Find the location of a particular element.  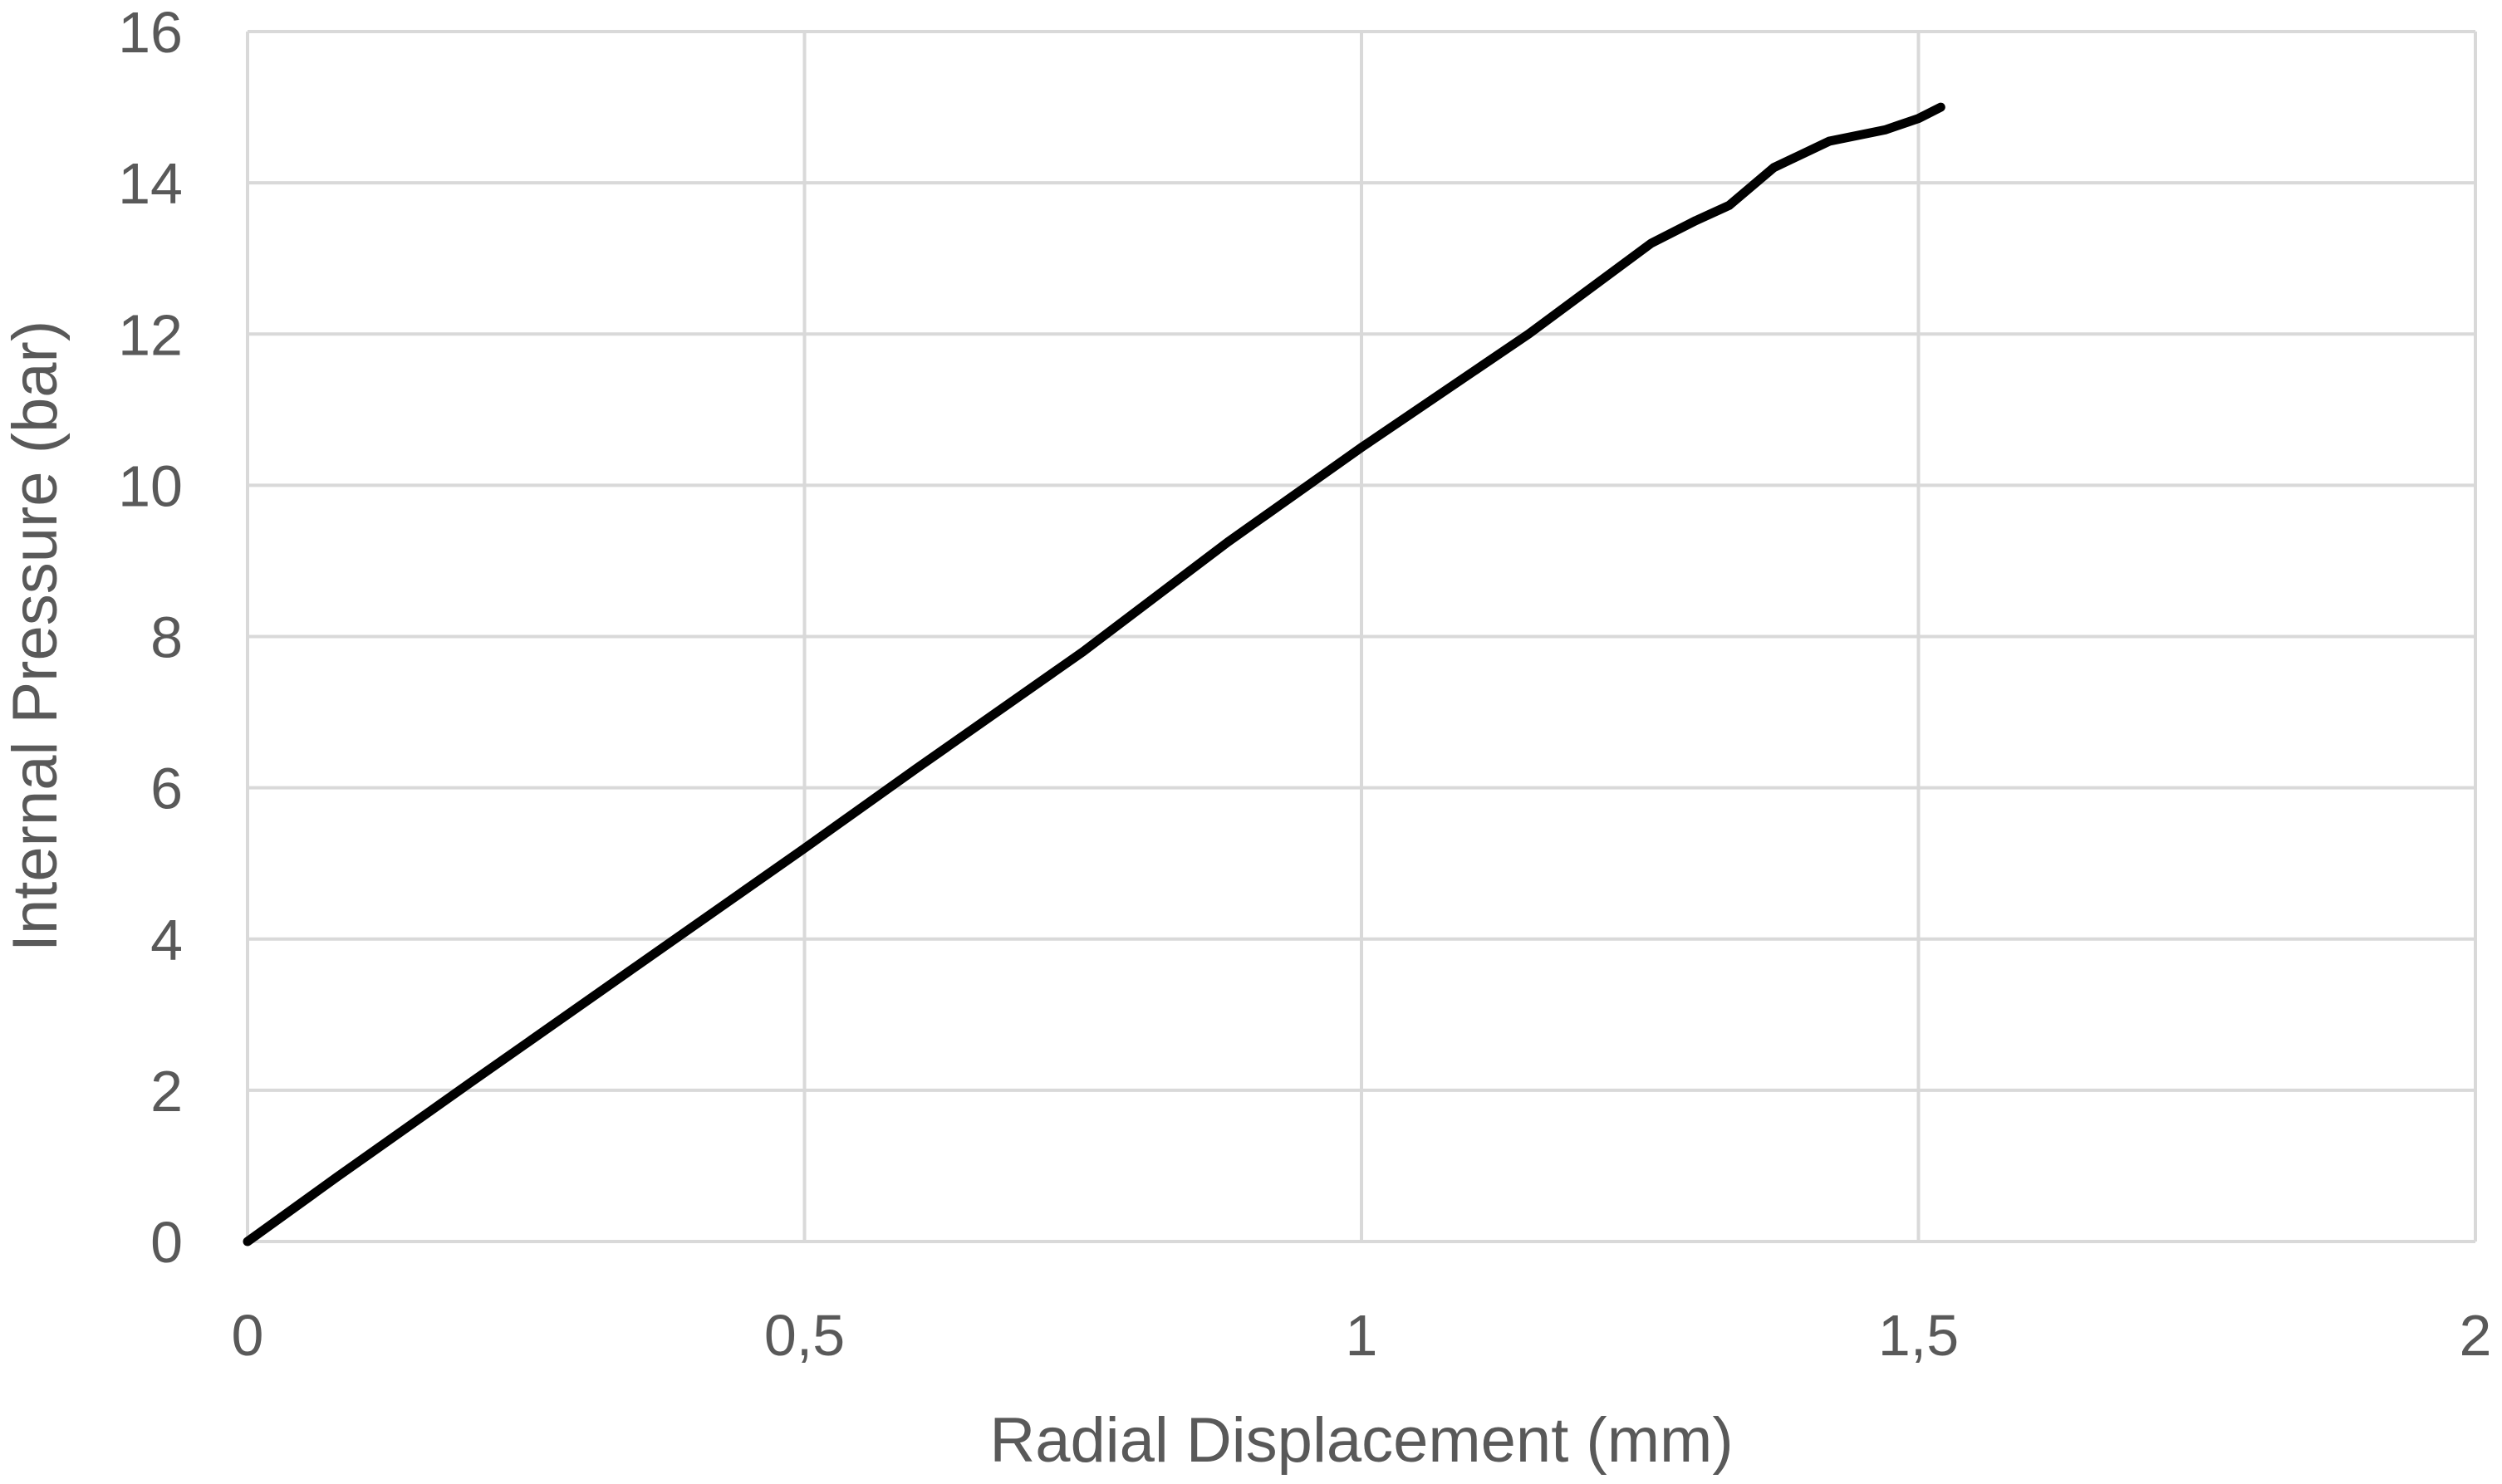

y-tick-label: 16 is located at coordinates (150, 32).